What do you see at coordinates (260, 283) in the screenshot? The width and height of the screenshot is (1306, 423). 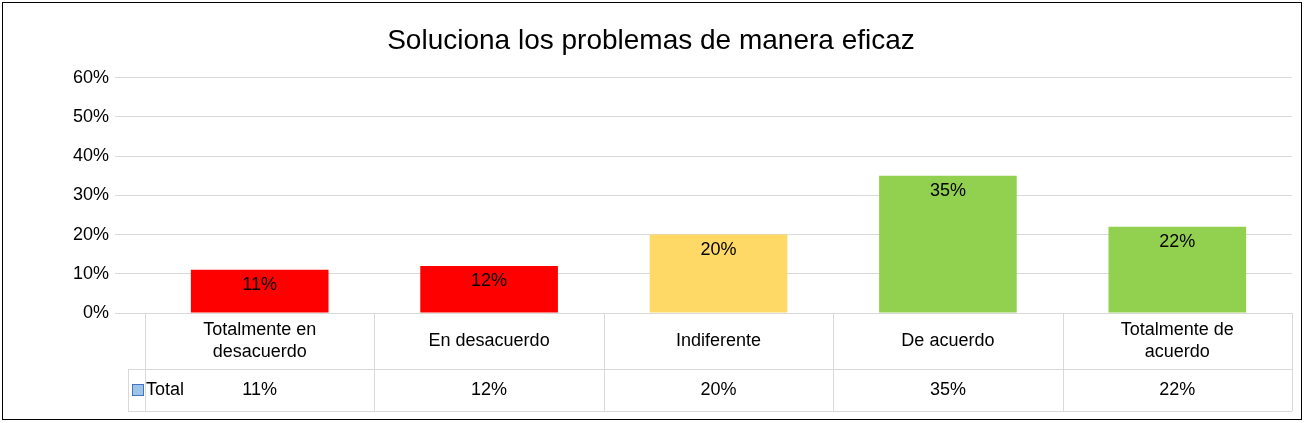 I see `text: 11%` at bounding box center [260, 283].